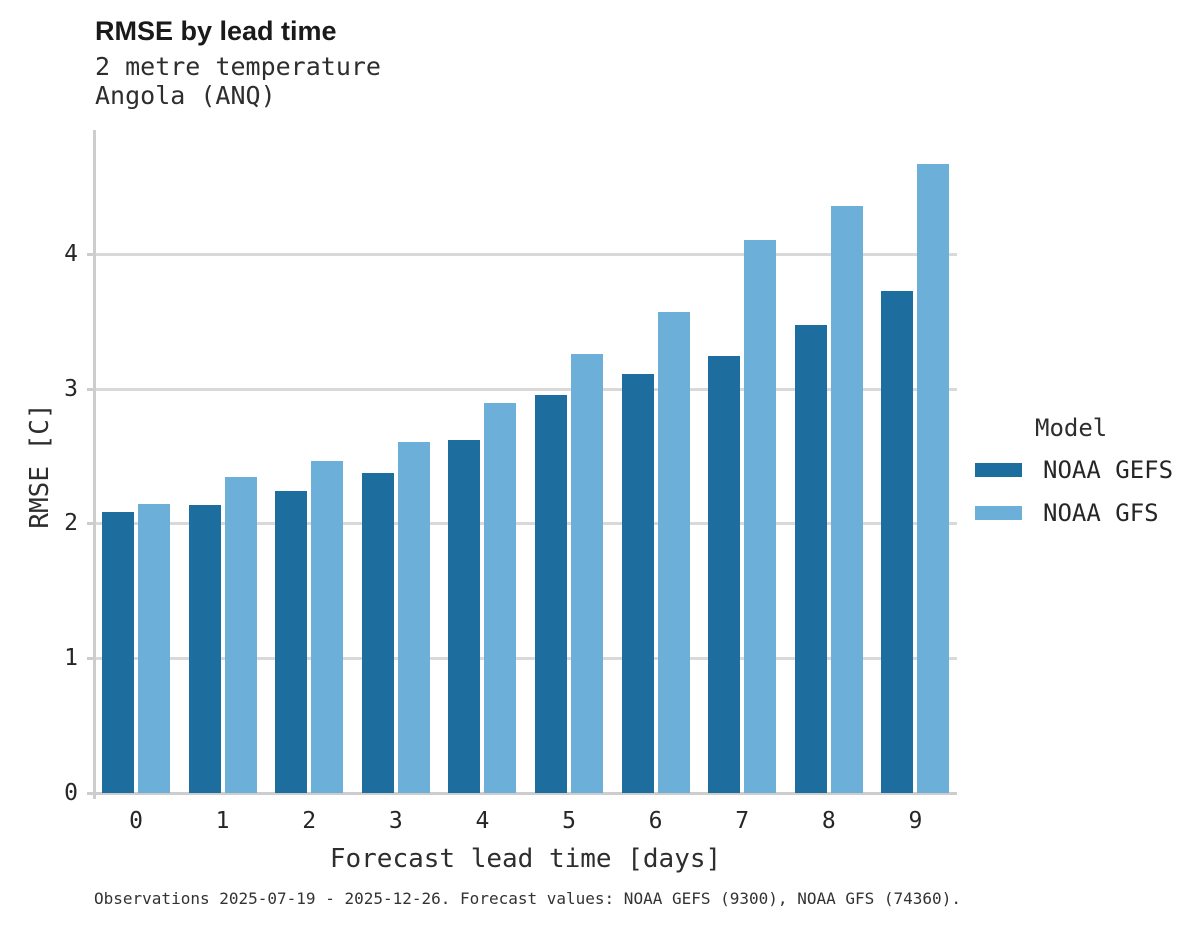 The image size is (1195, 928). Describe the element at coordinates (136, 821) in the screenshot. I see `x-tick-label-0: 0` at that location.